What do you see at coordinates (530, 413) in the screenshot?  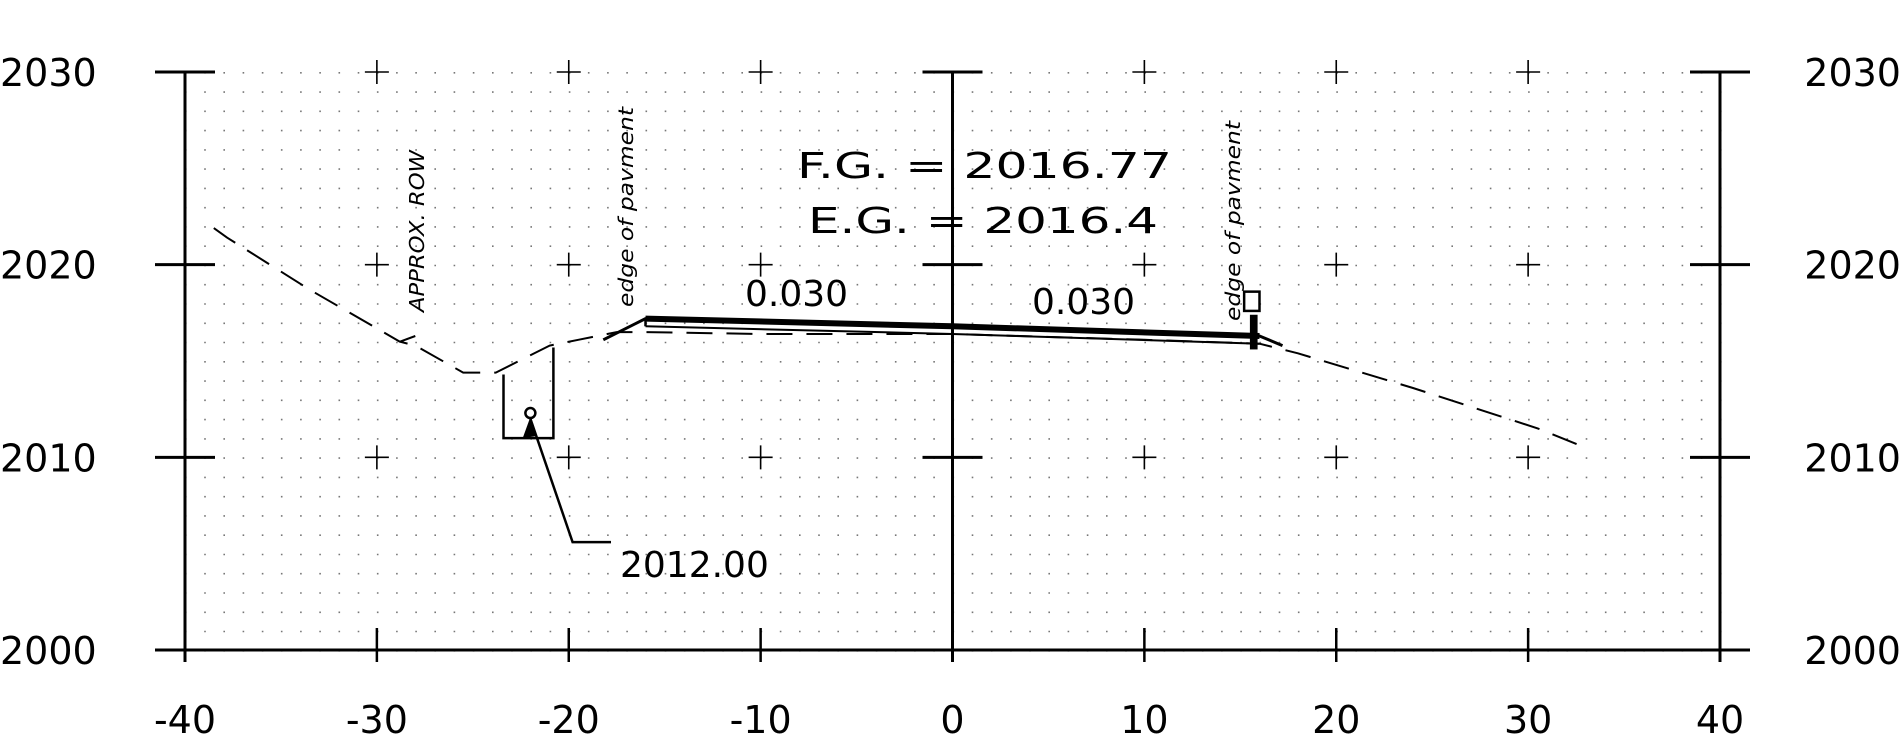 I see `pipe-circle` at bounding box center [530, 413].